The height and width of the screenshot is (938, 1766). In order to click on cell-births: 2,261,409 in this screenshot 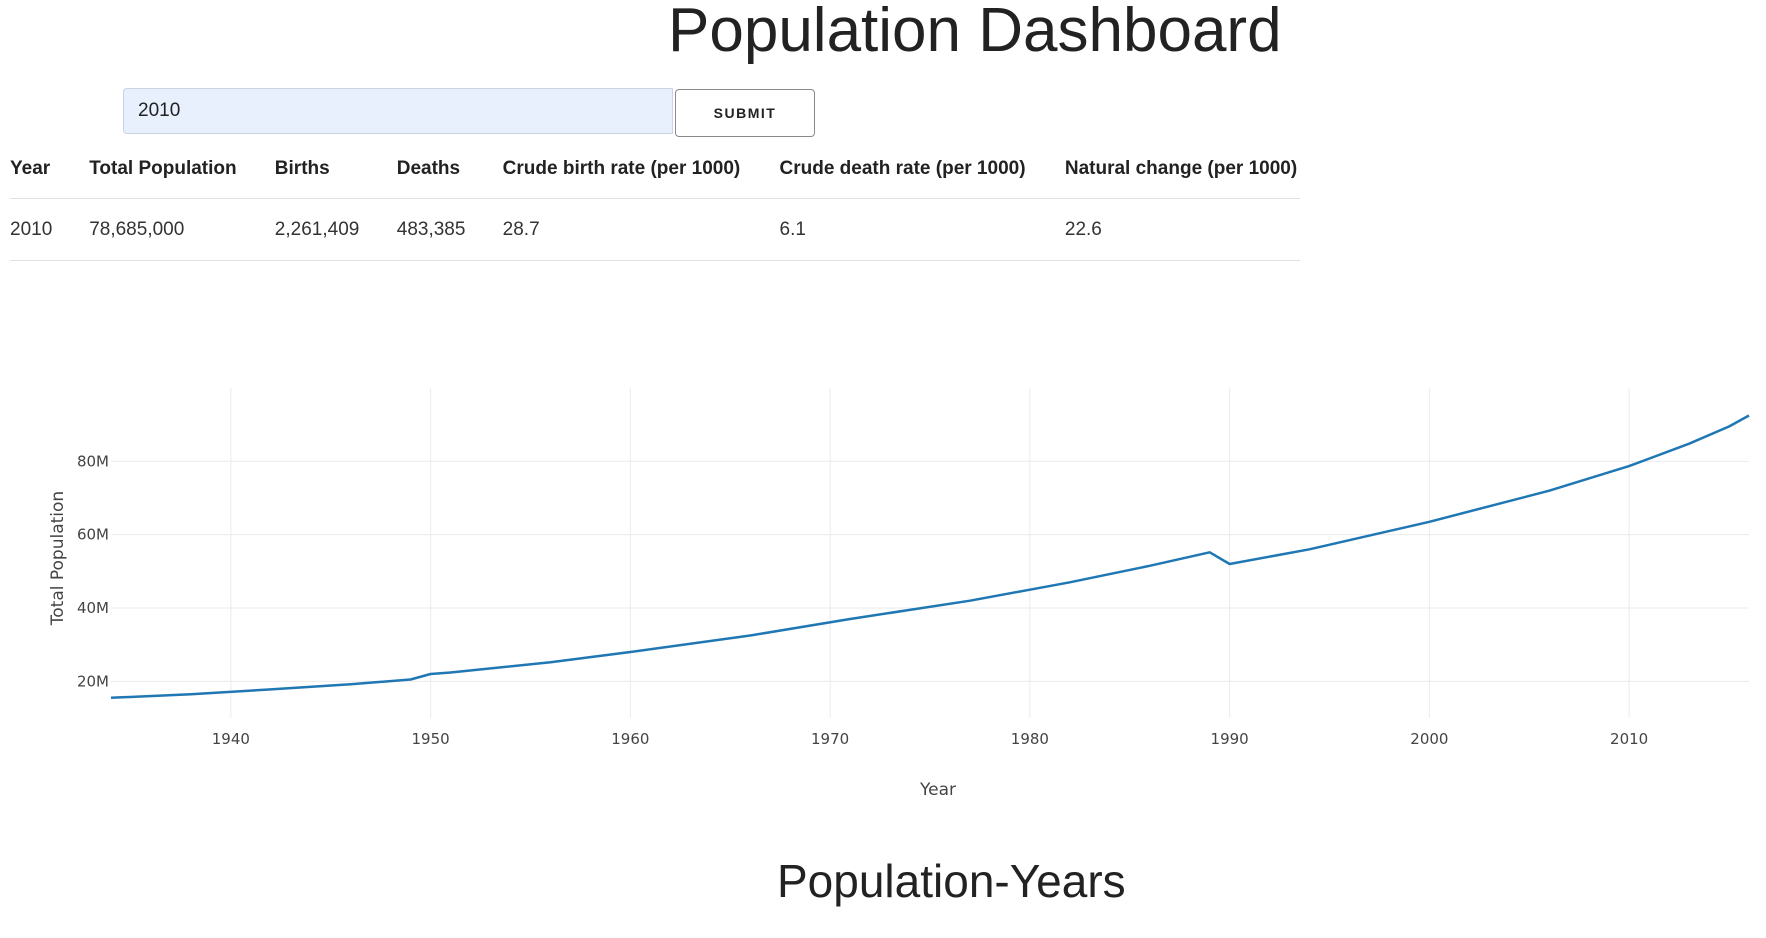, I will do `click(335, 229)`.